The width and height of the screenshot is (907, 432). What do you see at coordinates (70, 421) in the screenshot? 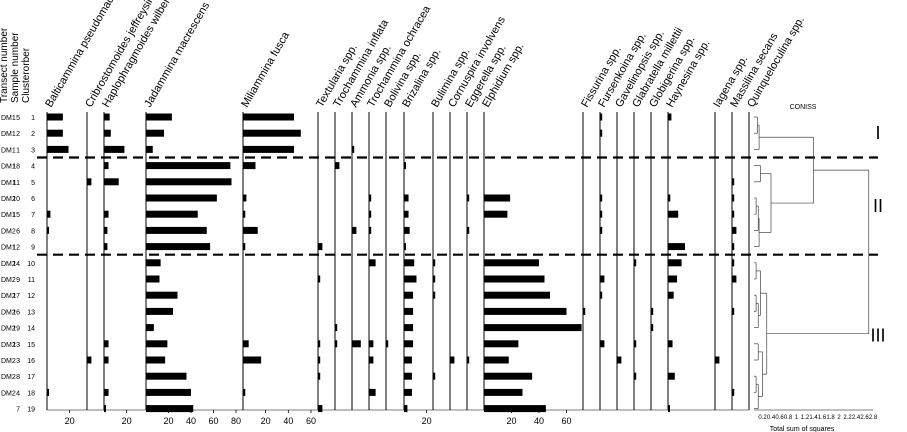
I see `x-tick-label: 20` at bounding box center [70, 421].